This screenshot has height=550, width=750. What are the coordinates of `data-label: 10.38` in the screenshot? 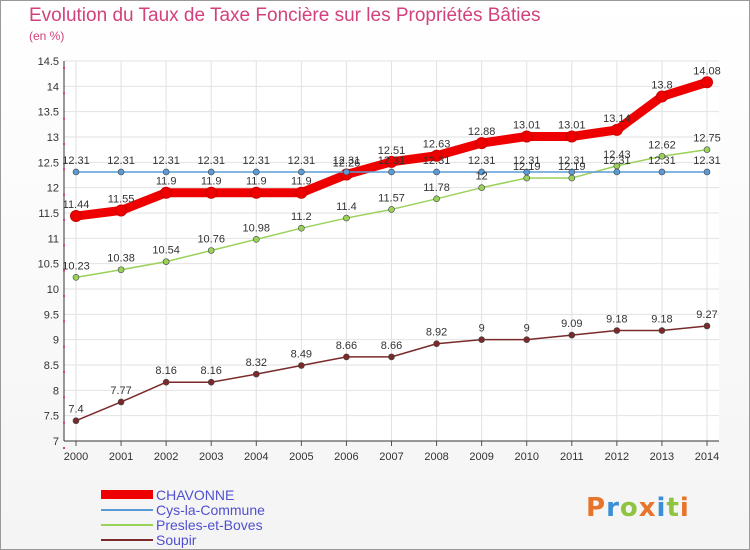 It's located at (121, 259).